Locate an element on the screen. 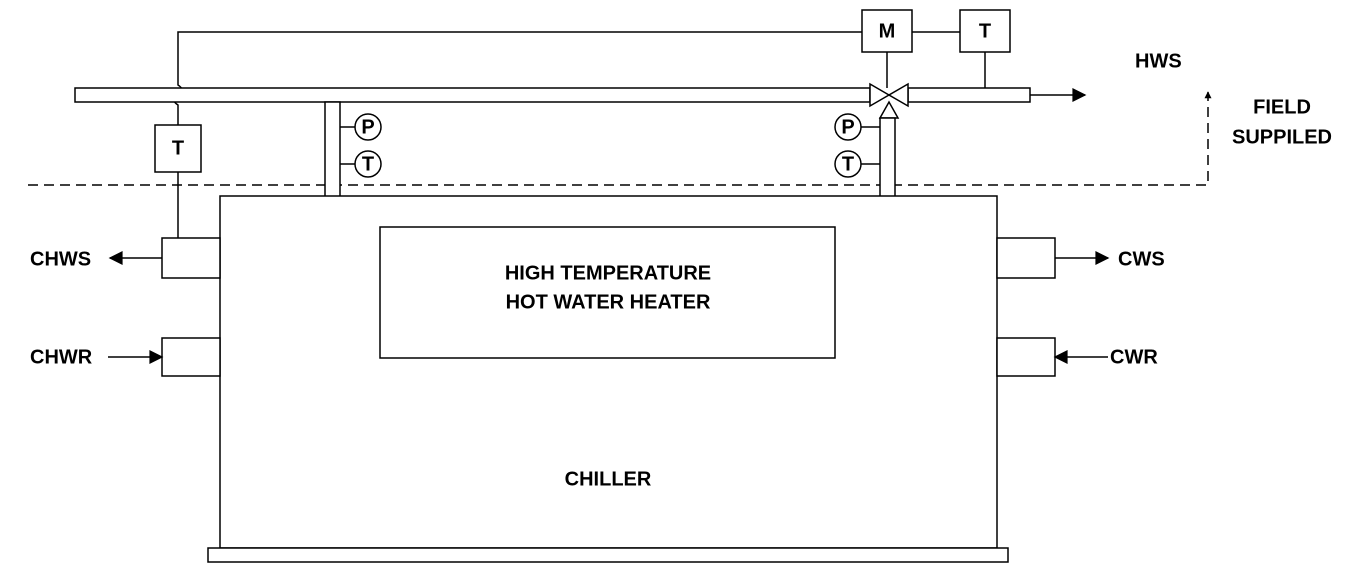 The height and width of the screenshot is (565, 1358). chiller-base is located at coordinates (608, 555).